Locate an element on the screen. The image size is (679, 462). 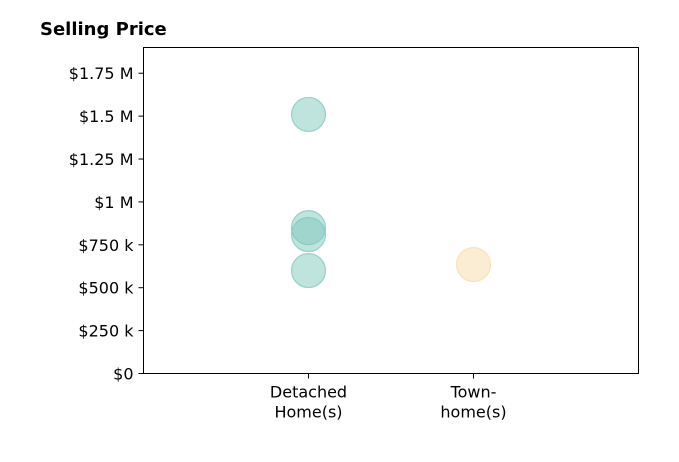
y-tick-label: $500 k is located at coordinates (106, 288).